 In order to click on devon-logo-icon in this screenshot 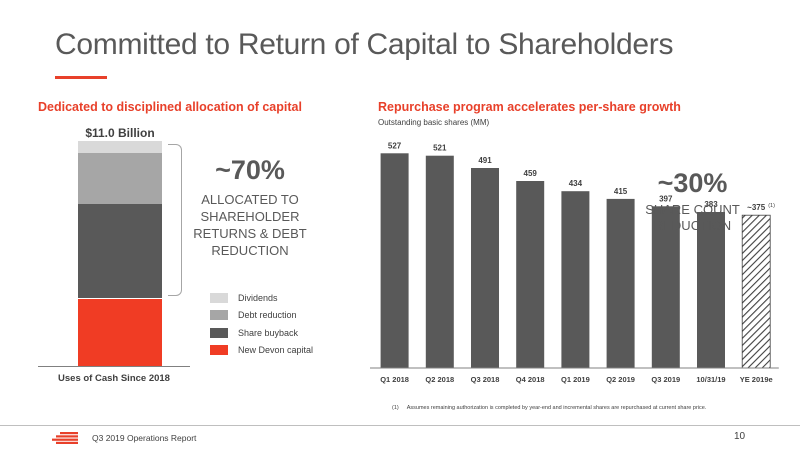, I will do `click(65, 438)`.